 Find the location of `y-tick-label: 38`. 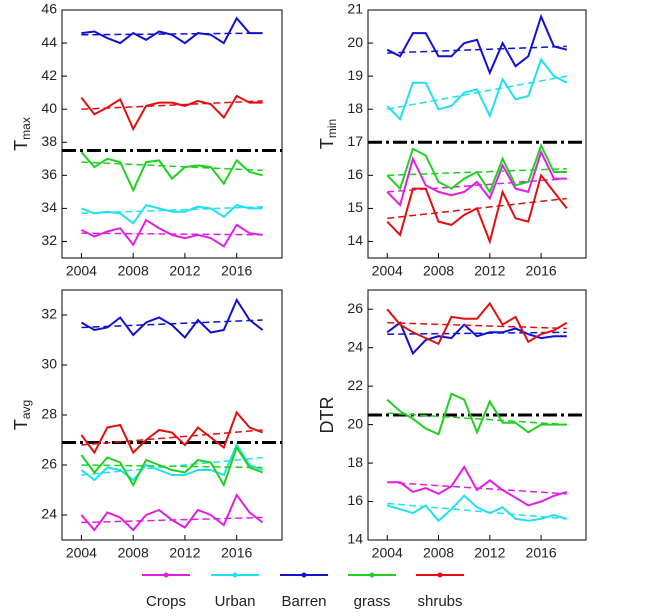

y-tick-label: 38 is located at coordinates (49, 141).